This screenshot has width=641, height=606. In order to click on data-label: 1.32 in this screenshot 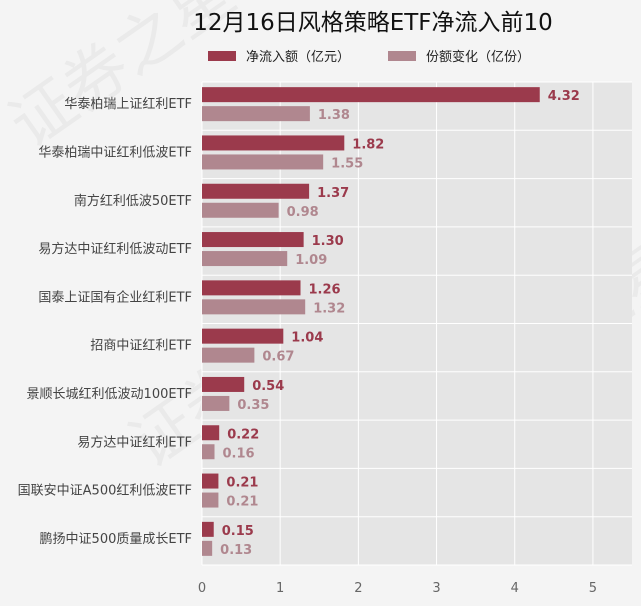, I will do `click(329, 308)`.